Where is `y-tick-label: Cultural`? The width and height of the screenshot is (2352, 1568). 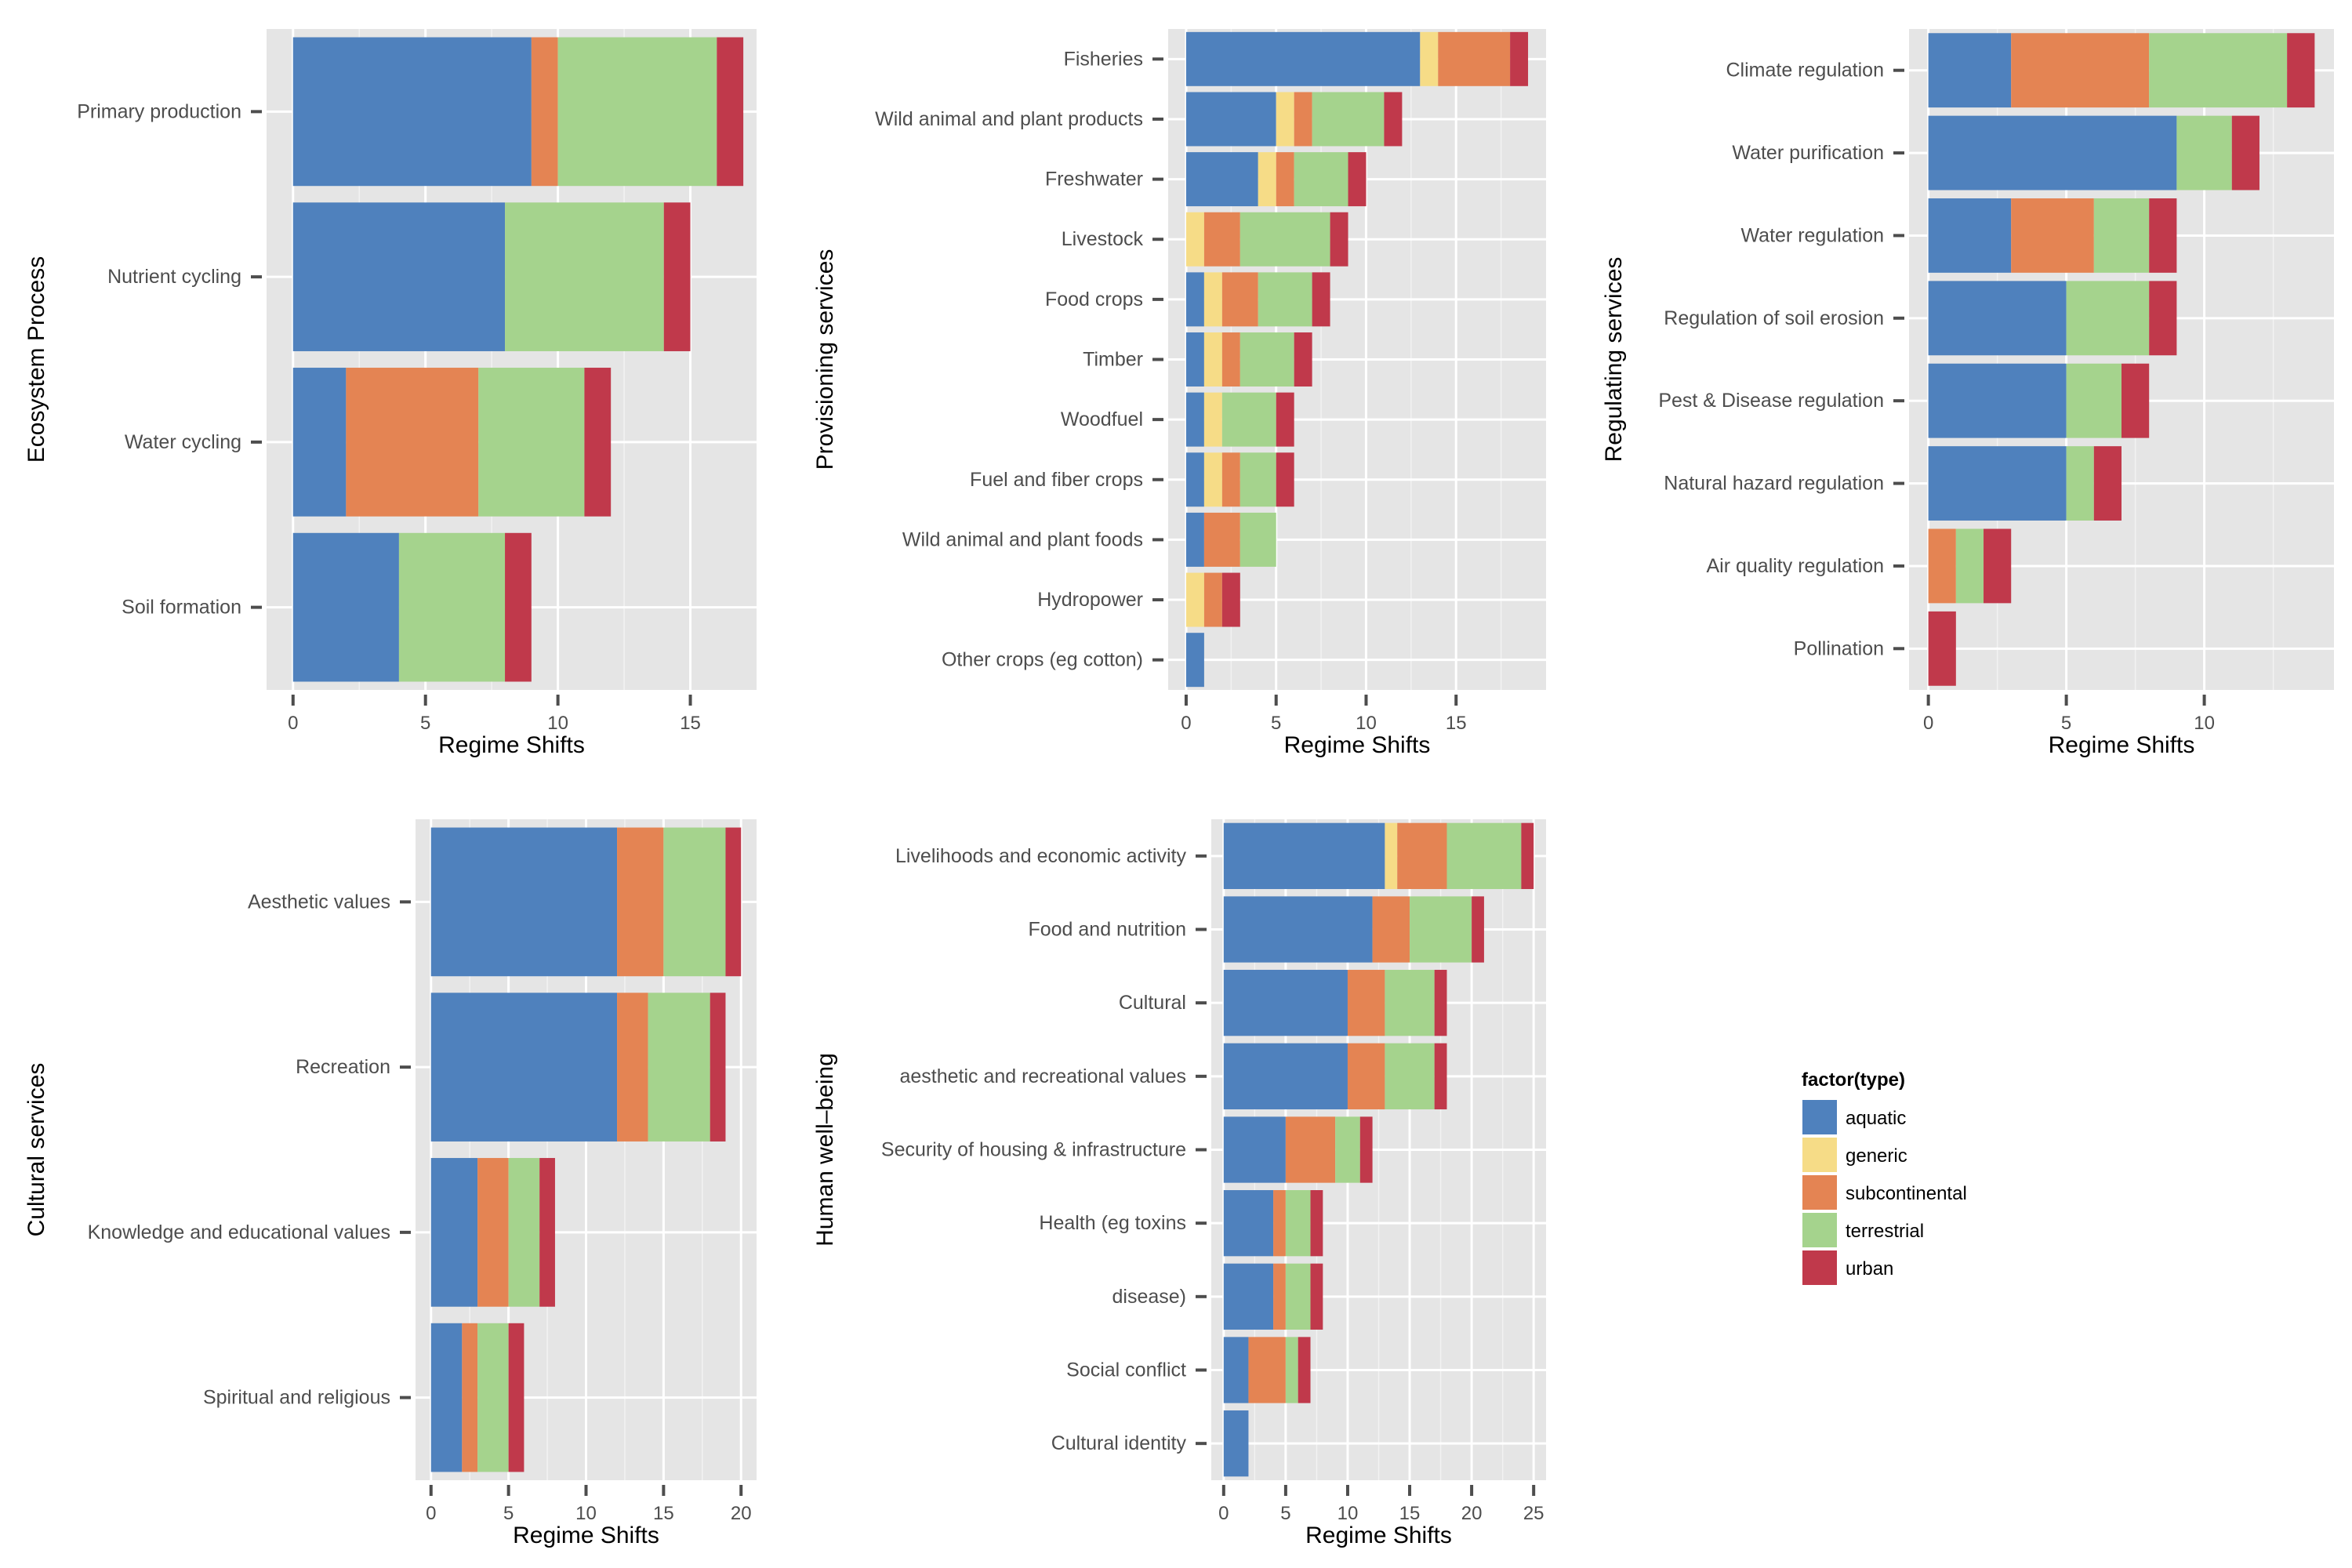
y-tick-label: Cultural is located at coordinates (1152, 1003).